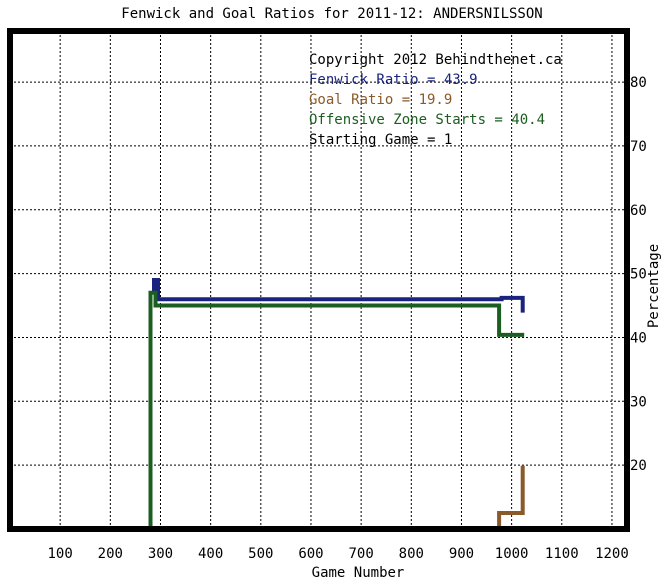  Describe the element at coordinates (380, 140) in the screenshot. I see `legend-entry: Starting Game = 1` at that location.